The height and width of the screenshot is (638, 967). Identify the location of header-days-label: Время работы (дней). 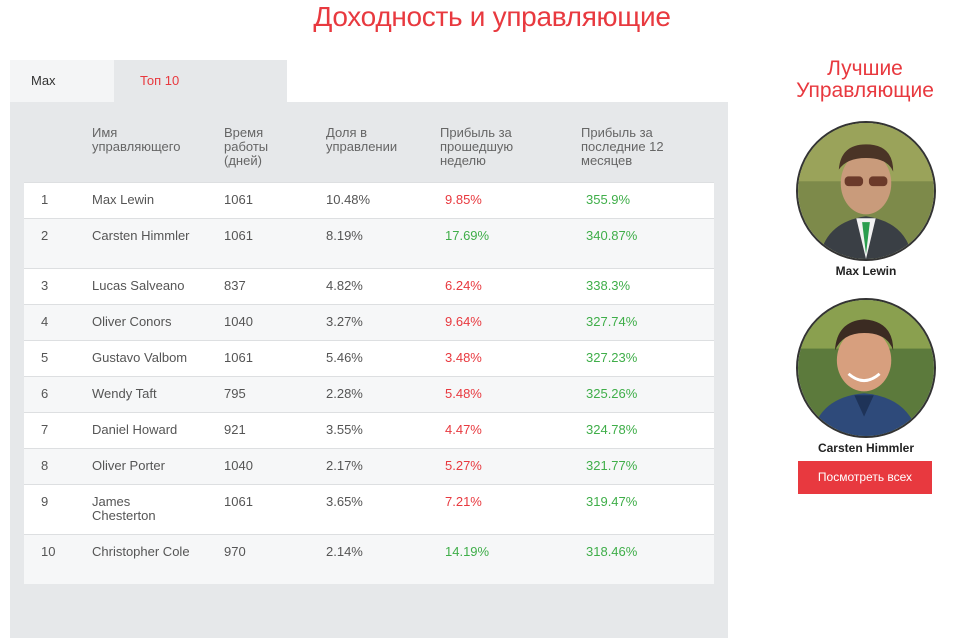
(246, 146).